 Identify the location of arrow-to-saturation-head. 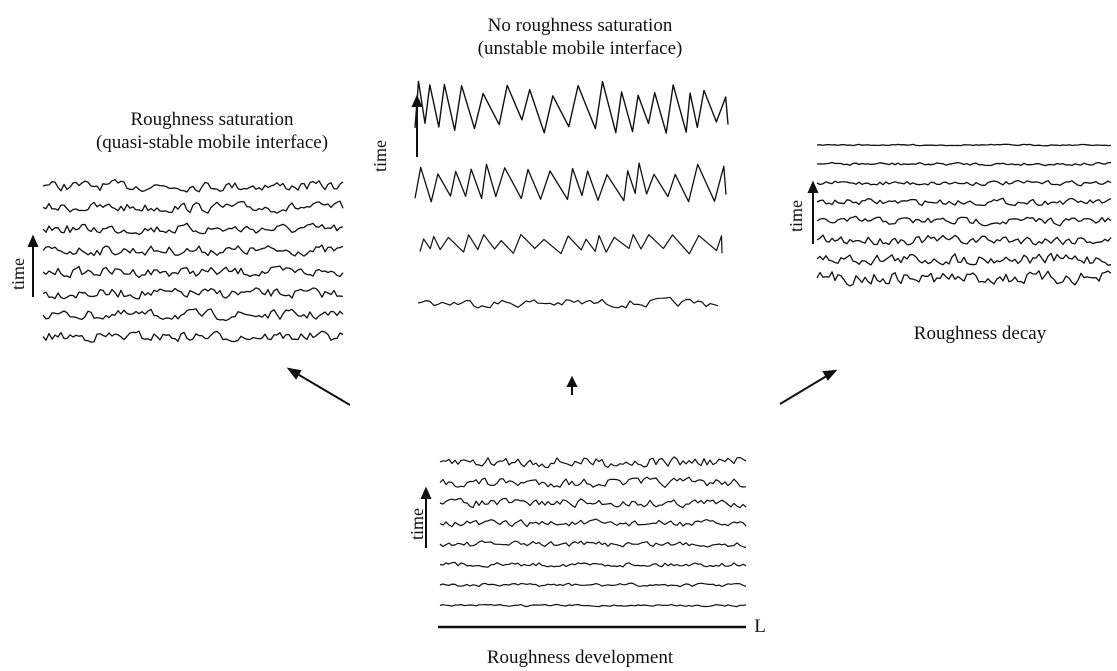
(294, 373).